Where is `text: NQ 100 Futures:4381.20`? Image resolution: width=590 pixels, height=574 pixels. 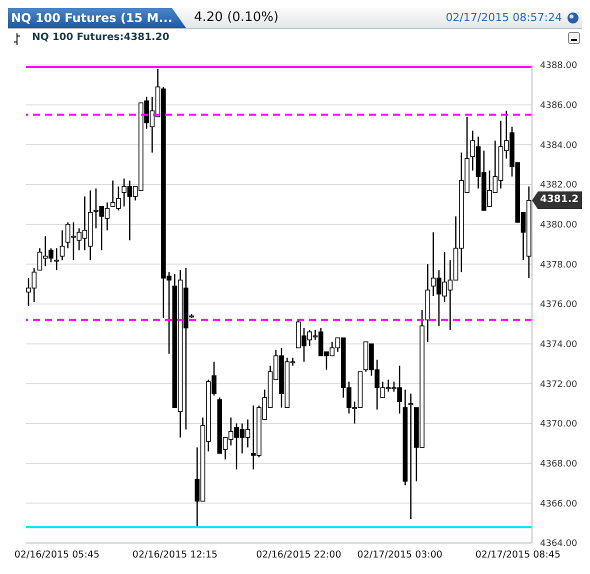
text: NQ 100 Futures:4381.20 is located at coordinates (101, 37).